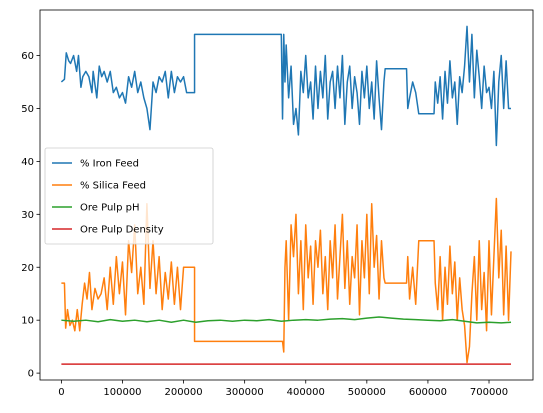 Image resolution: width=543 pixels, height=413 pixels. Describe the element at coordinates (245, 392) in the screenshot. I see `x-tick-label-3: 300000` at that location.